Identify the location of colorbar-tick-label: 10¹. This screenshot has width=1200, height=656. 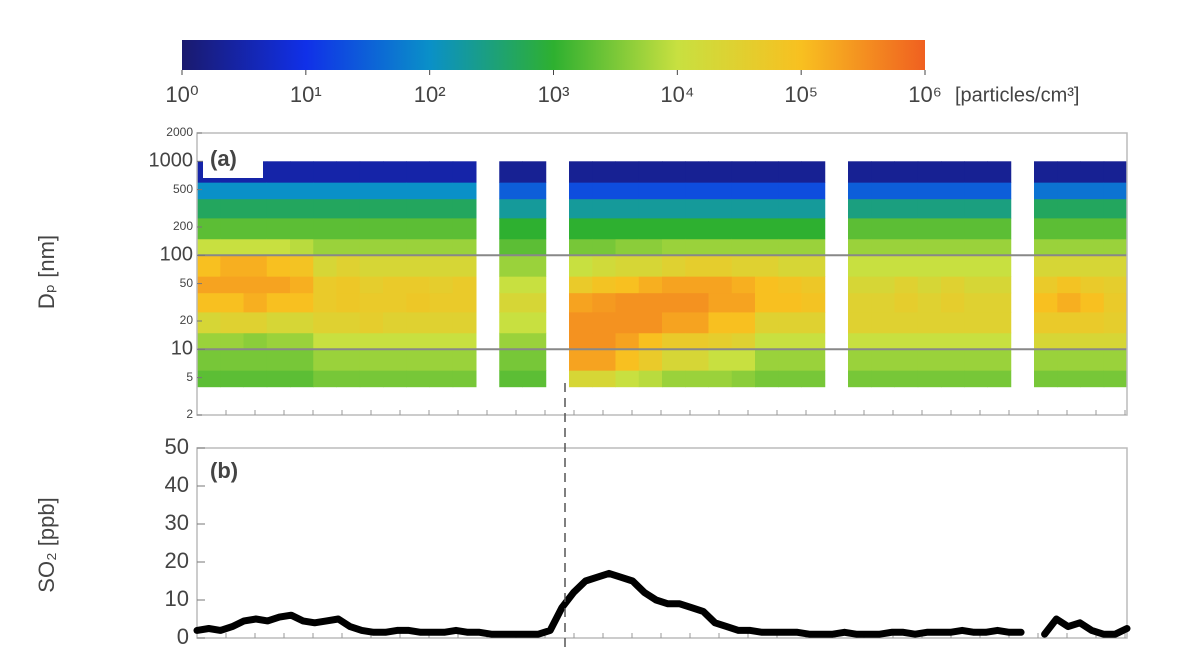
(306, 94).